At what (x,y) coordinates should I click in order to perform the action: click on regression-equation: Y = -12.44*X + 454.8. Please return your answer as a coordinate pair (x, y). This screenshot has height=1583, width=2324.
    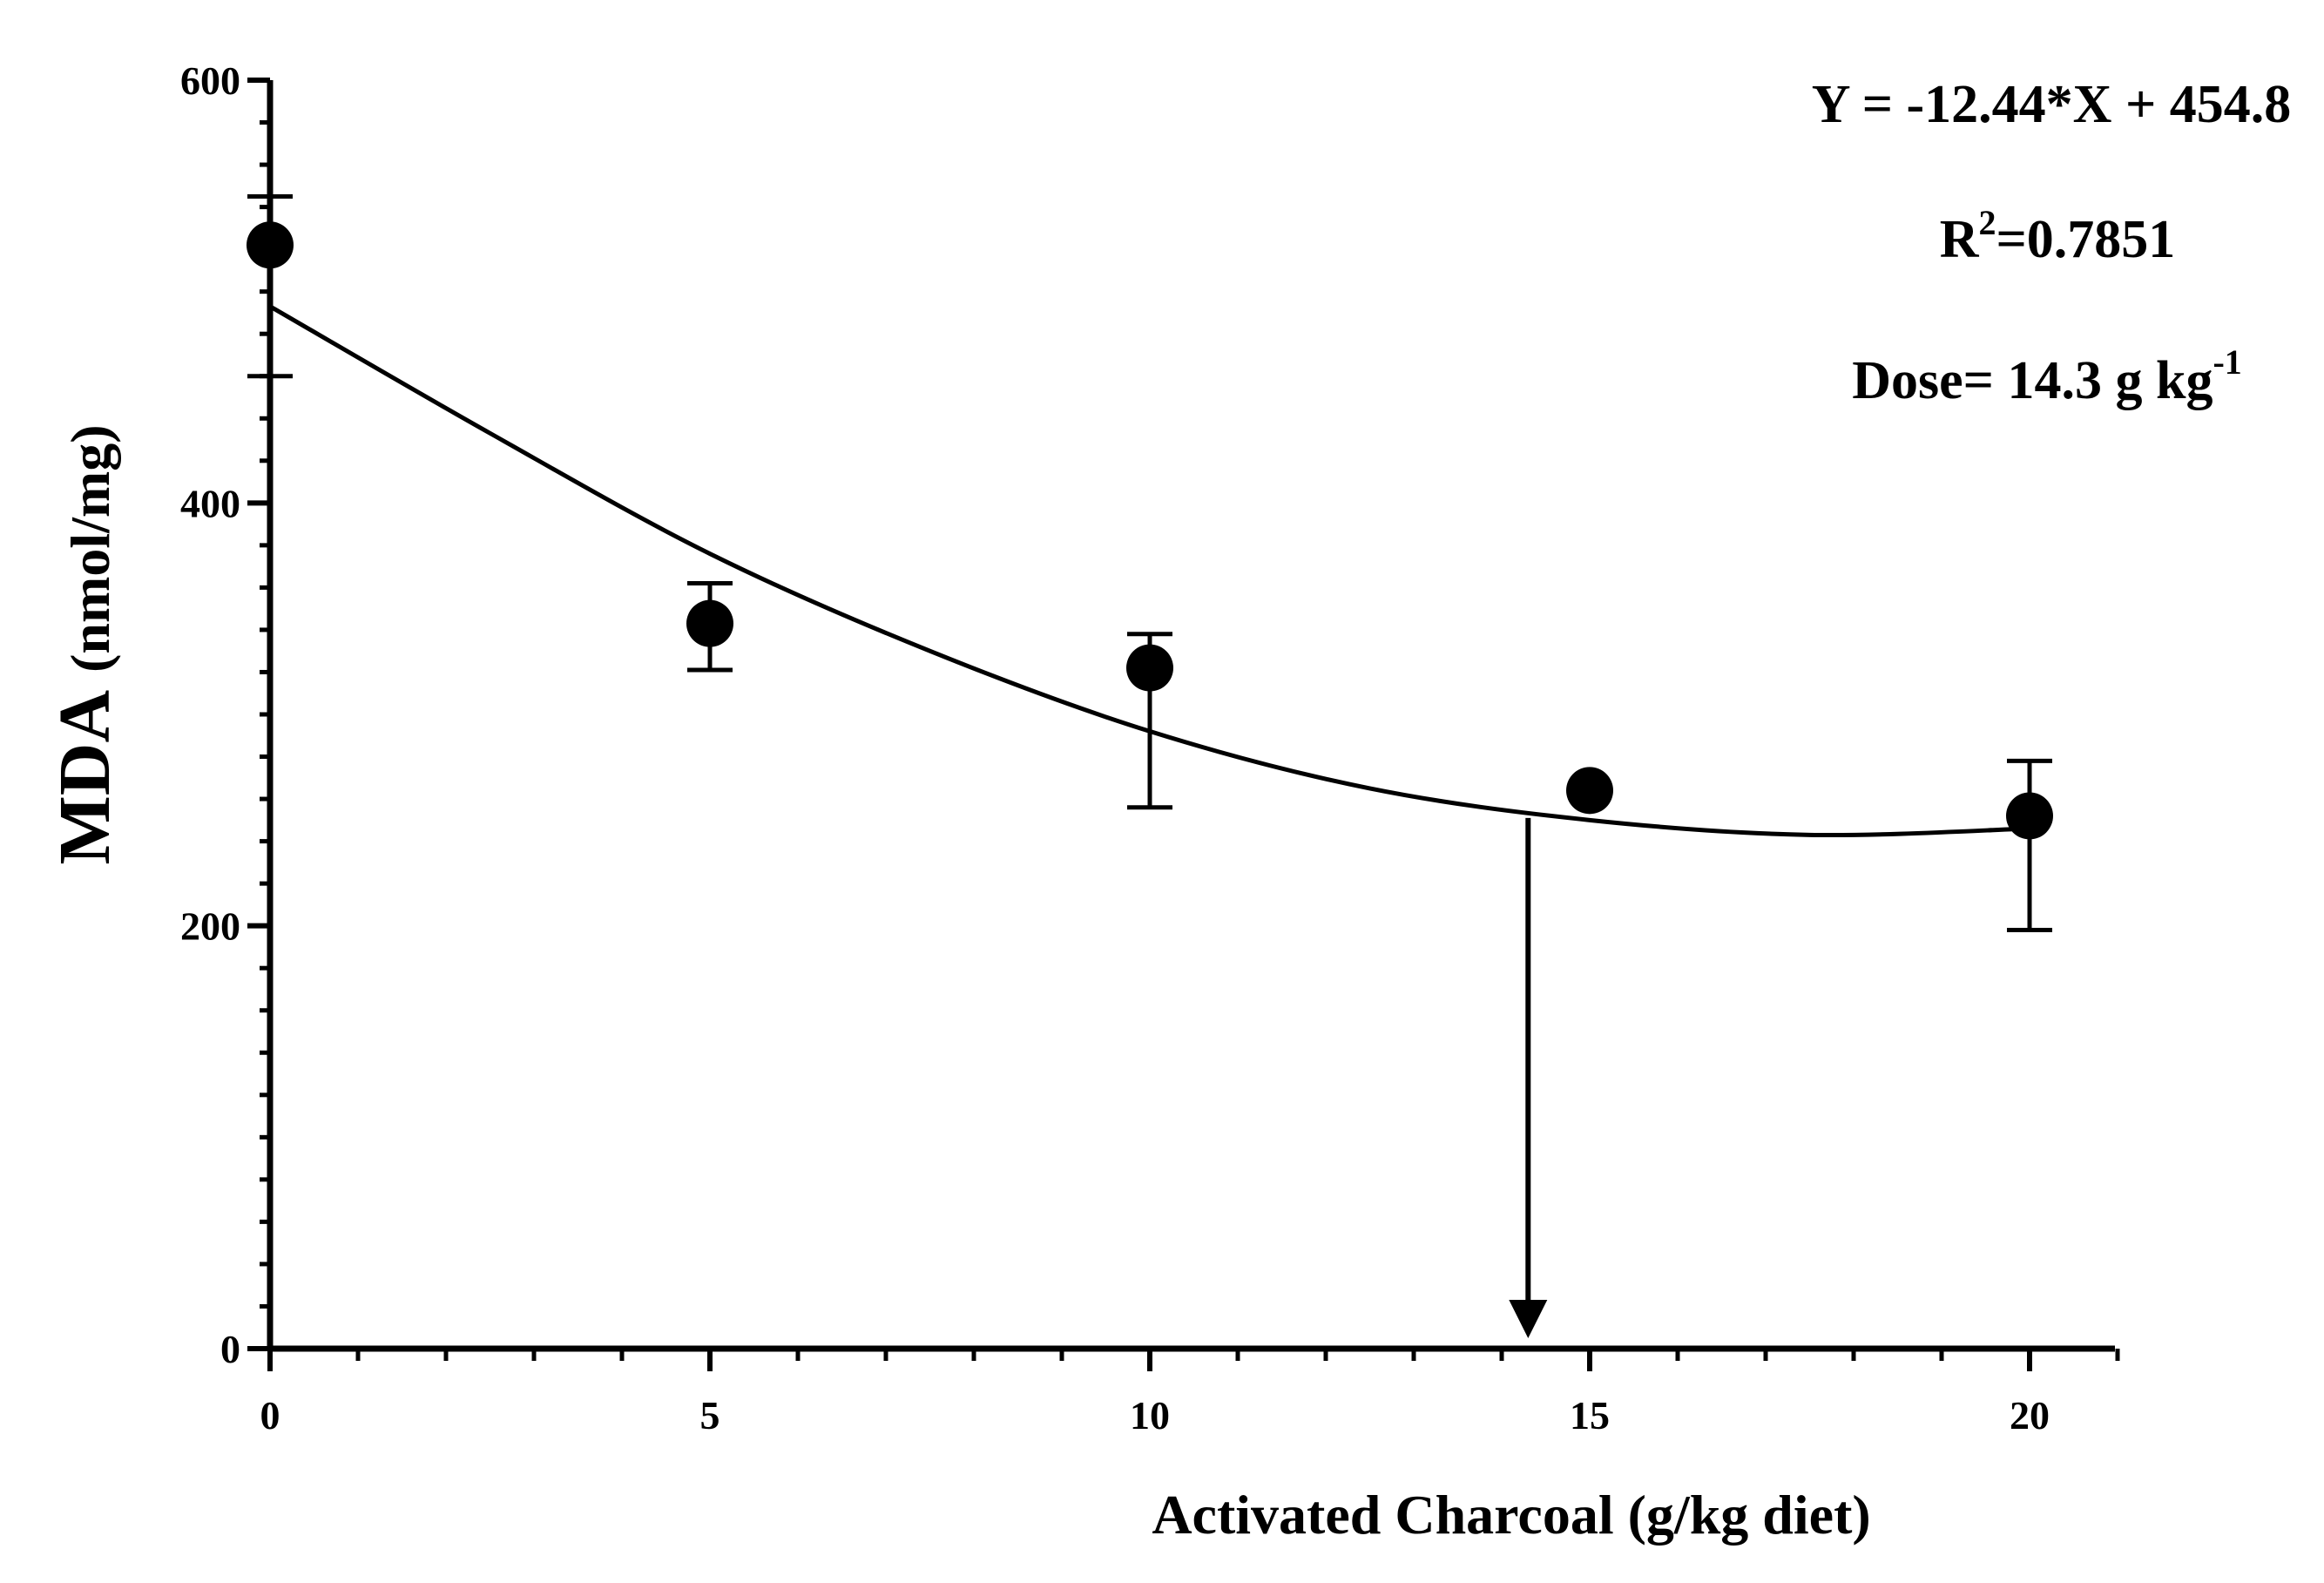
    Looking at the image, I should click on (2052, 104).